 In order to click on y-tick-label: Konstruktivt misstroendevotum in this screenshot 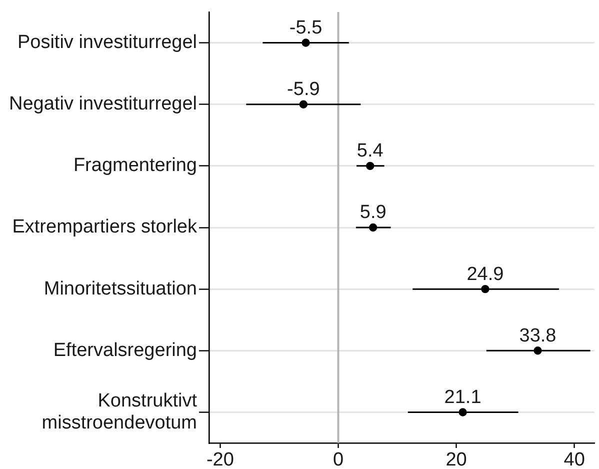, I will do `click(120, 412)`.